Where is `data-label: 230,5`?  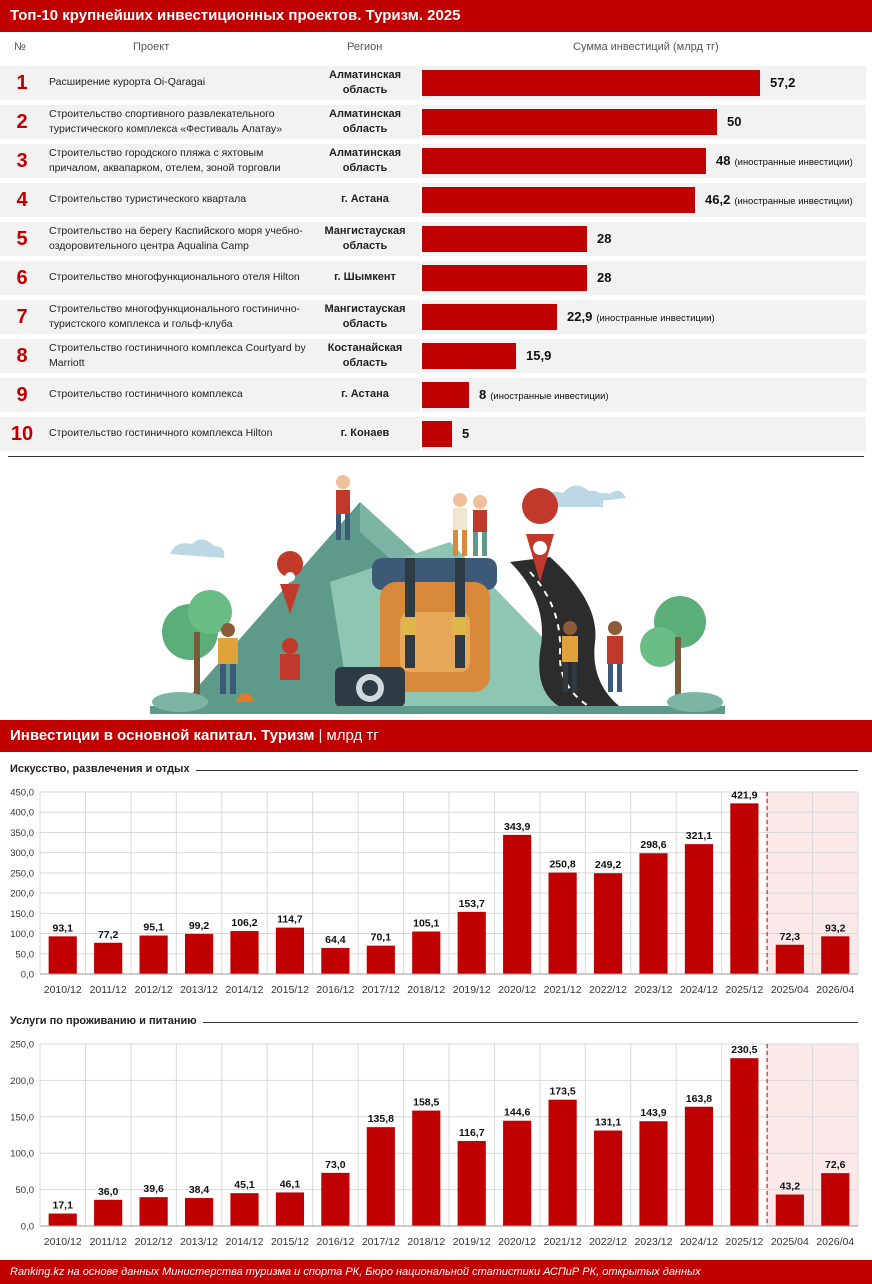 data-label: 230,5 is located at coordinates (744, 1050).